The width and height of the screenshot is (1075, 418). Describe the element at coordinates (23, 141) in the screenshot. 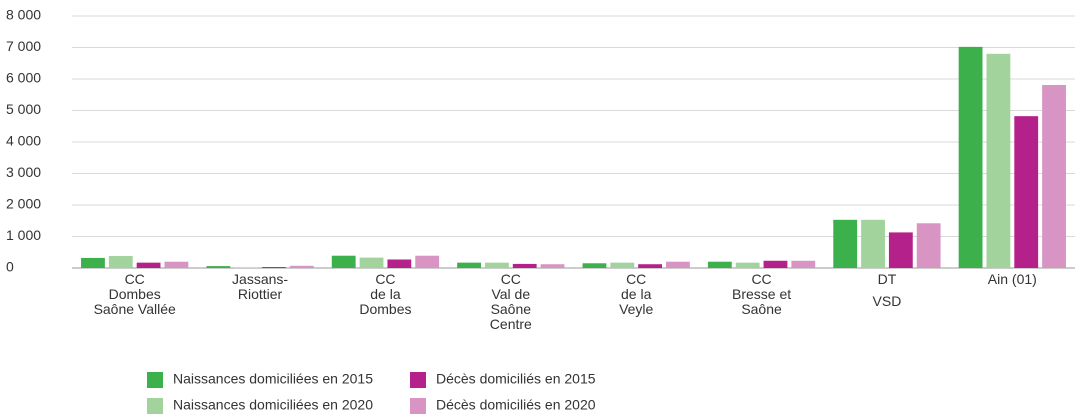

I see `y-tick-label: 4 000` at that location.